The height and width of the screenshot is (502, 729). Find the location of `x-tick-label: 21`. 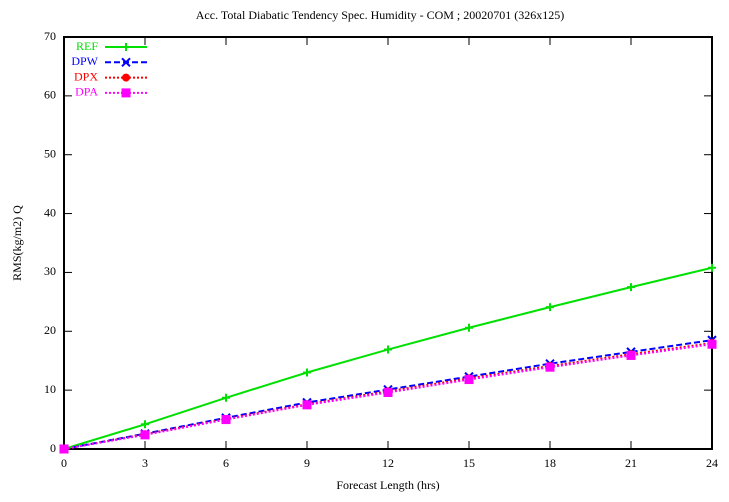

x-tick-label: 21 is located at coordinates (631, 463).